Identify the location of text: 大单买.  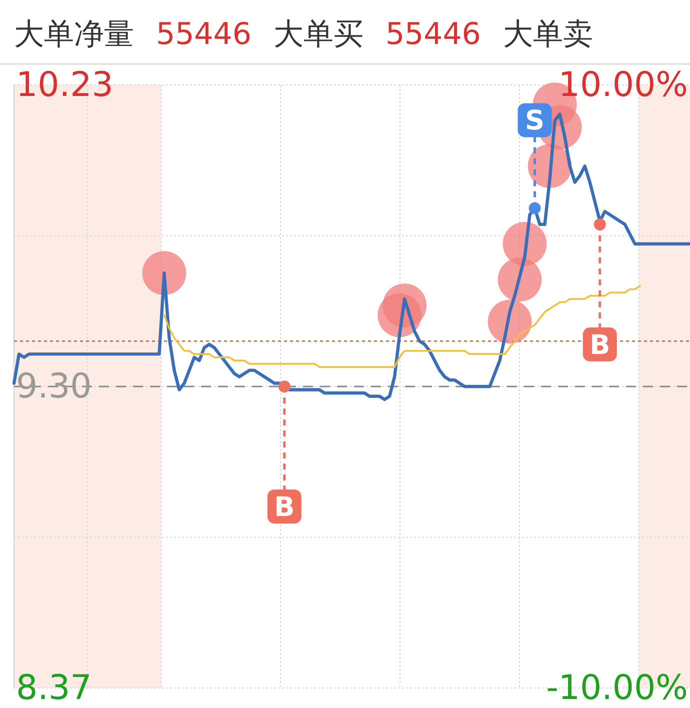
(318, 34).